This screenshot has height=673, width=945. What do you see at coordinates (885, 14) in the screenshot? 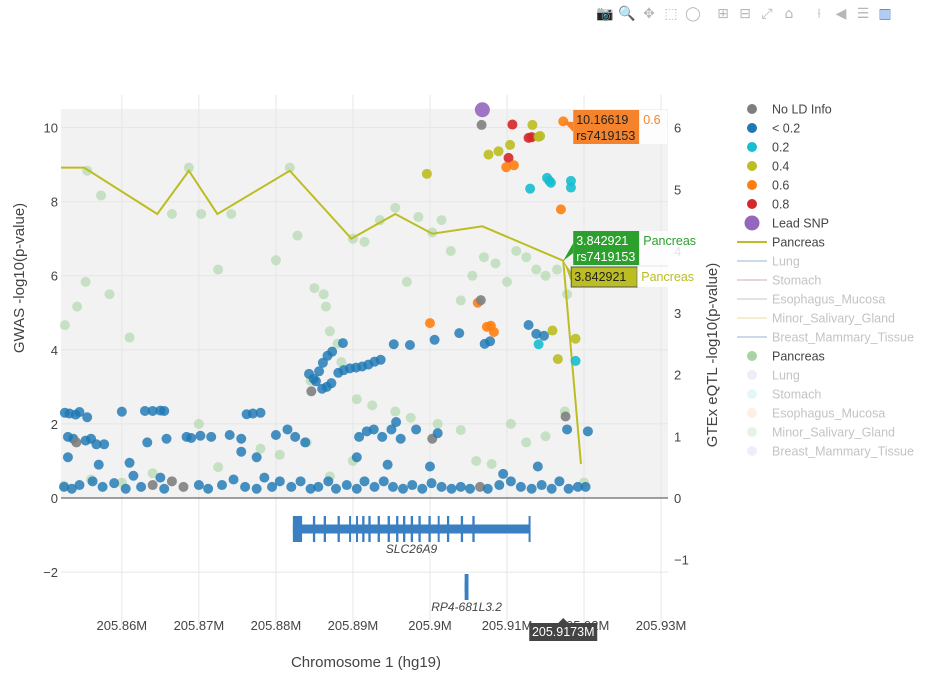
I see `plotly-logo-icon: ▥` at bounding box center [885, 14].